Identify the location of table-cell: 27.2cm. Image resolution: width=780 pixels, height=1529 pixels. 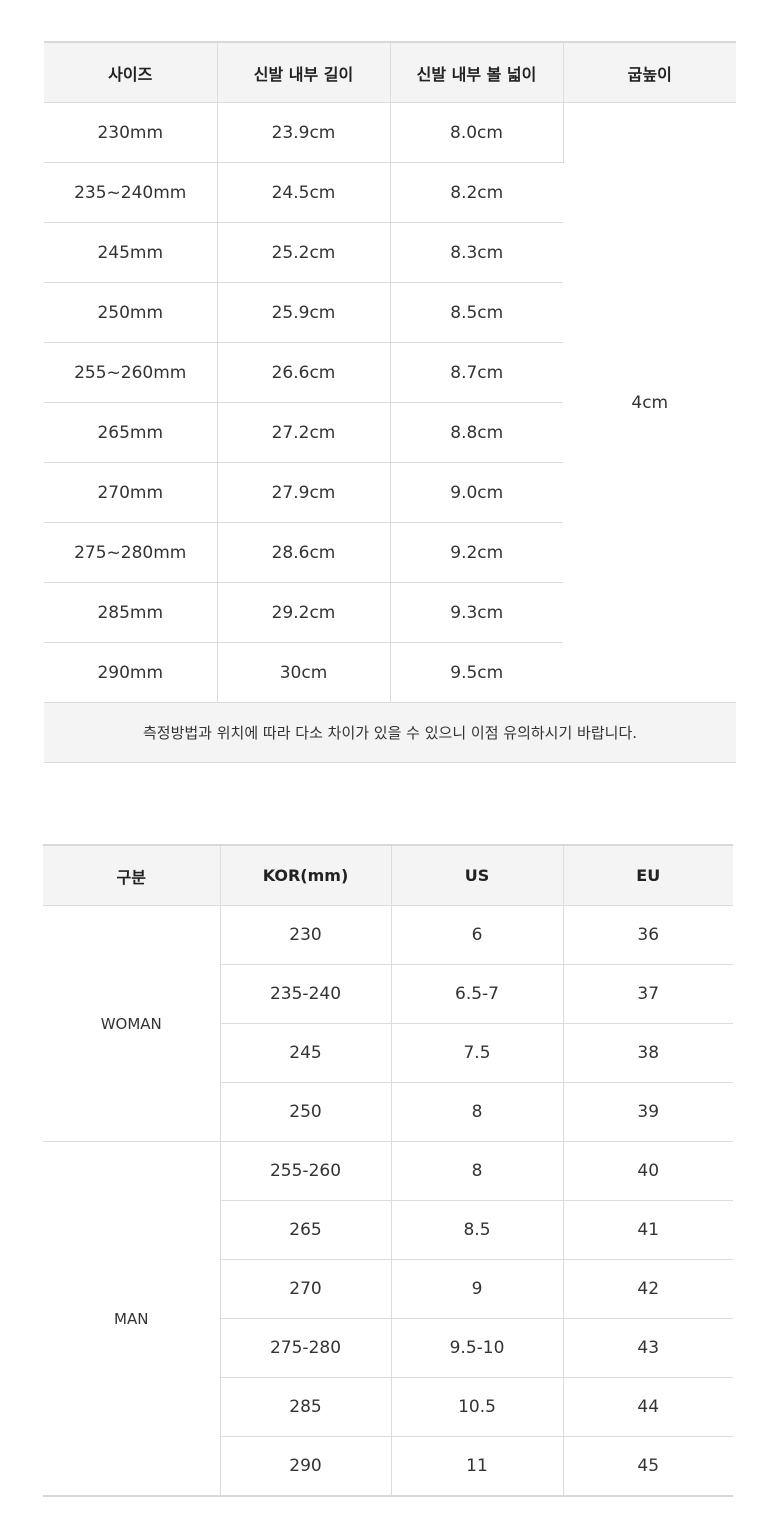
(304, 432).